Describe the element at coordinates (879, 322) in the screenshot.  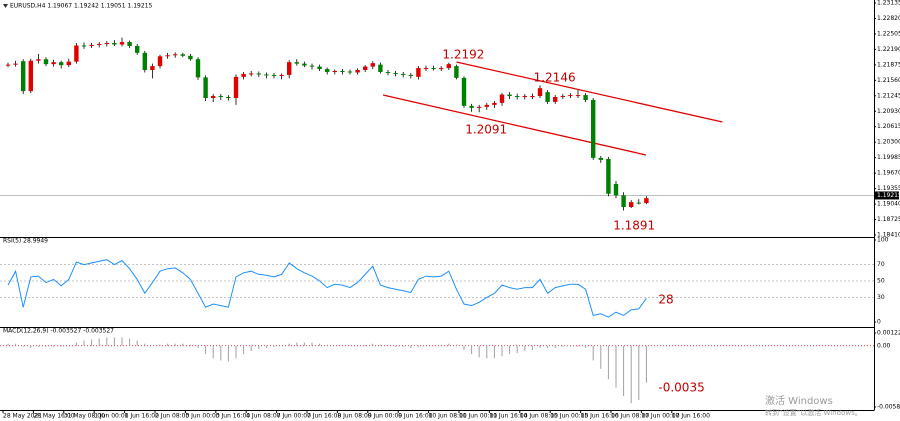
I see `y-tick-label: 0` at that location.